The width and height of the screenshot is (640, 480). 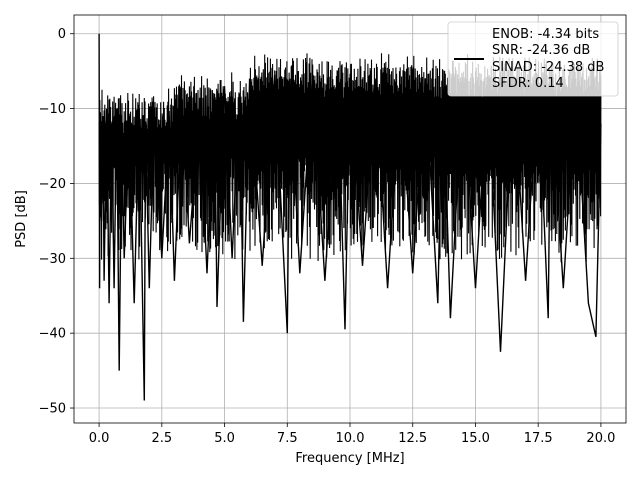 I want to click on x-tick-label: 17.5, so click(x=538, y=438).